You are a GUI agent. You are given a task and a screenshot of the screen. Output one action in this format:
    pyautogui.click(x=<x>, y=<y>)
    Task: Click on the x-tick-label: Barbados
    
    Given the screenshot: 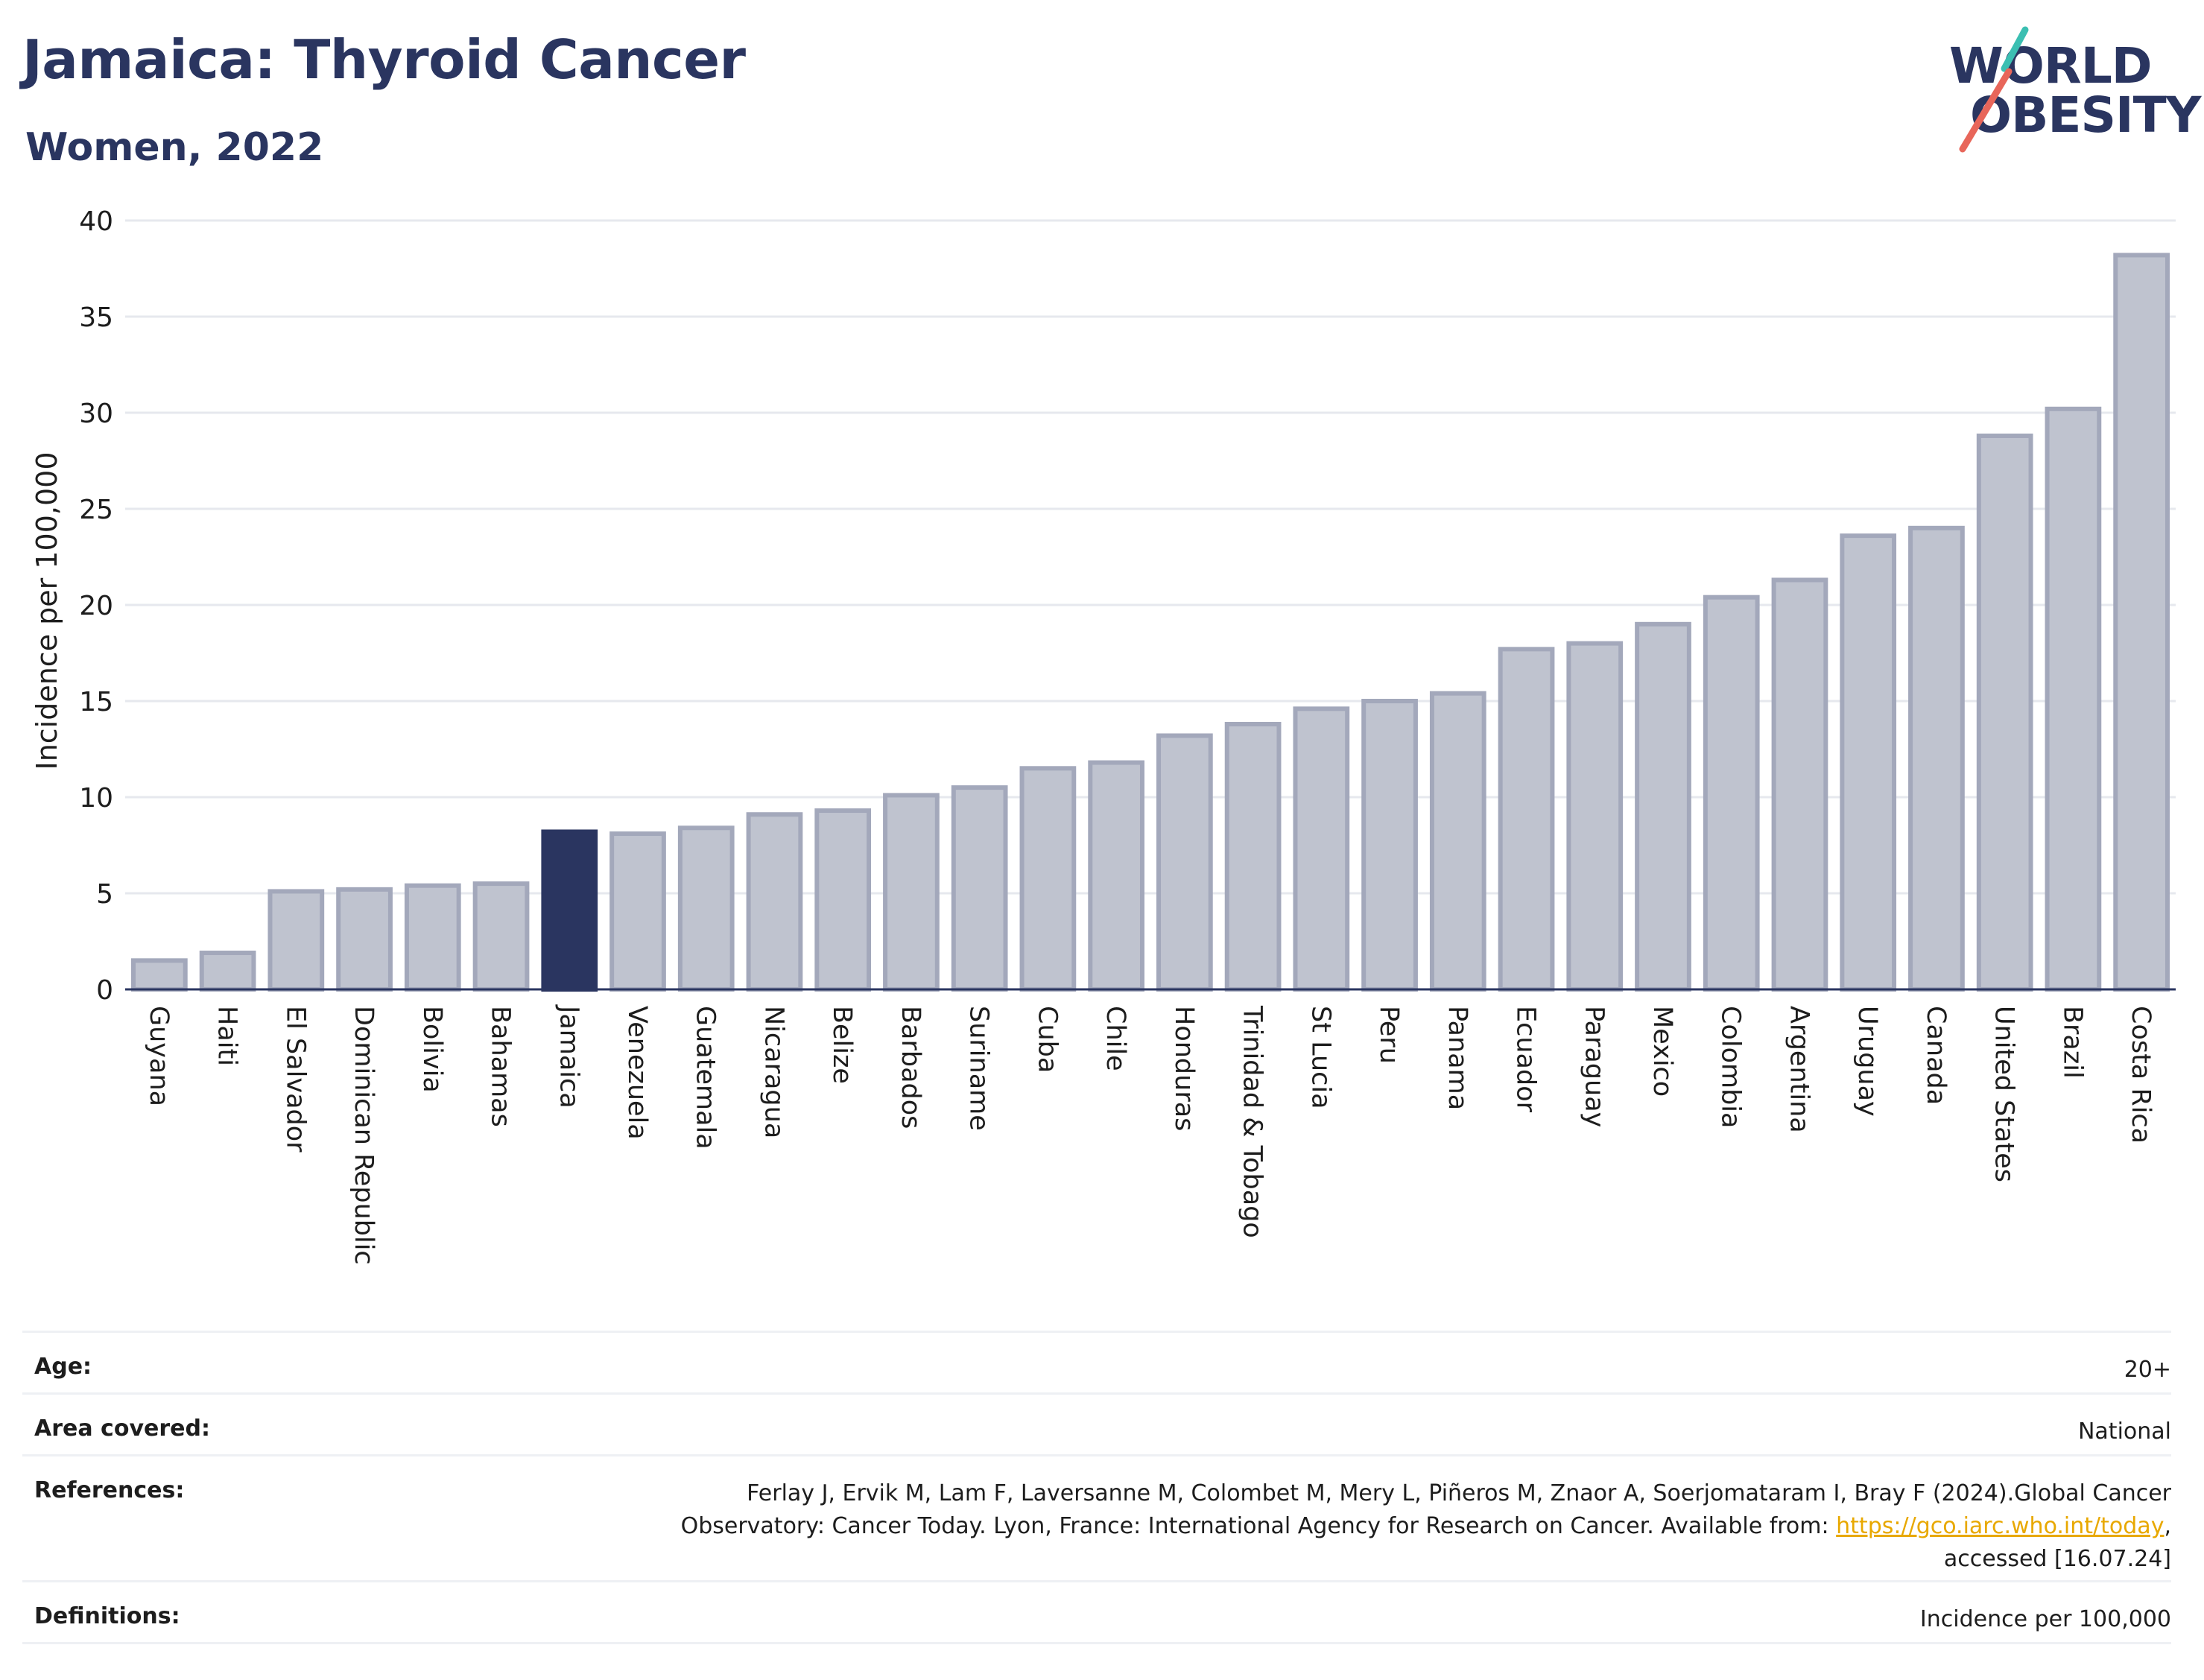 What is the action you would take?
    pyautogui.click(x=910, y=1067)
    